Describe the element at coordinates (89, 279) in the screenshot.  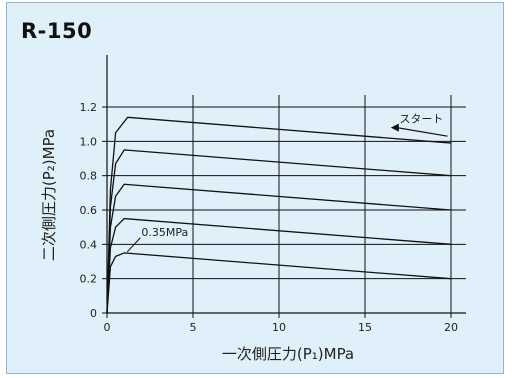
I see `y-tick-label: 0.2` at that location.